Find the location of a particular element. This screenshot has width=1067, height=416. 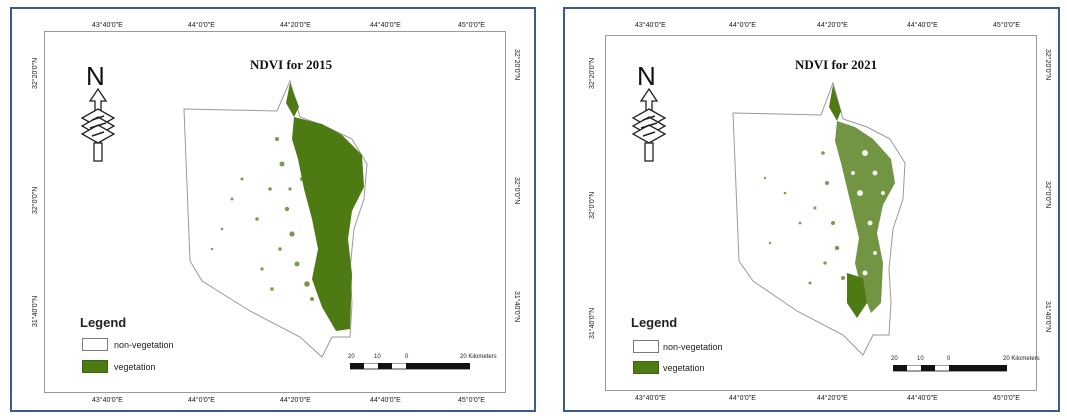

map-title: NDVI for 2015 is located at coordinates (291, 64).